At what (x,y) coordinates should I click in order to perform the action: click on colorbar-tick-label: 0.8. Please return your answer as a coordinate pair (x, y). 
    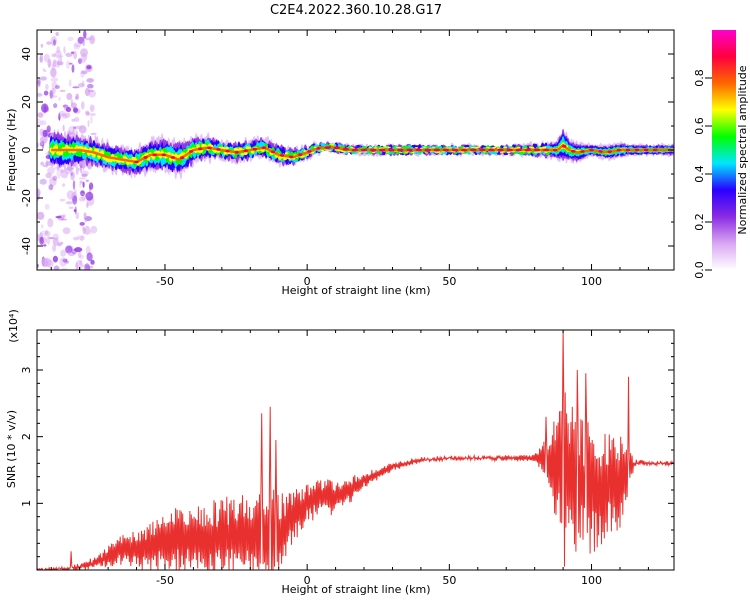
    Looking at the image, I should click on (699, 78).